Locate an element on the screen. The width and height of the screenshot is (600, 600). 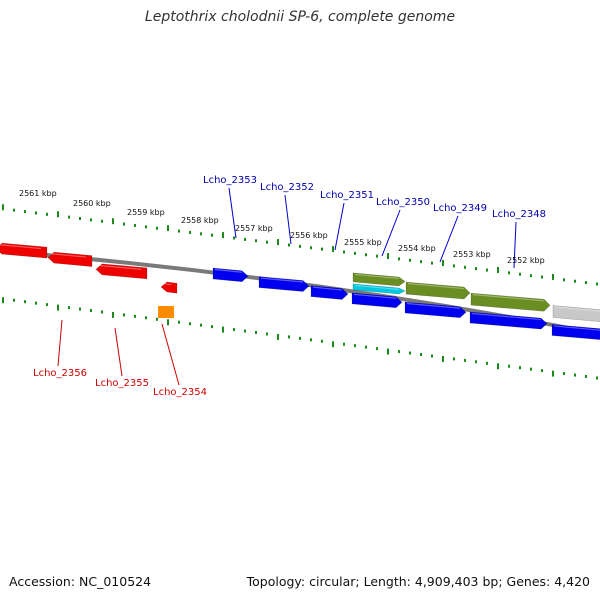
gene-cyan is located at coordinates (379, 289).